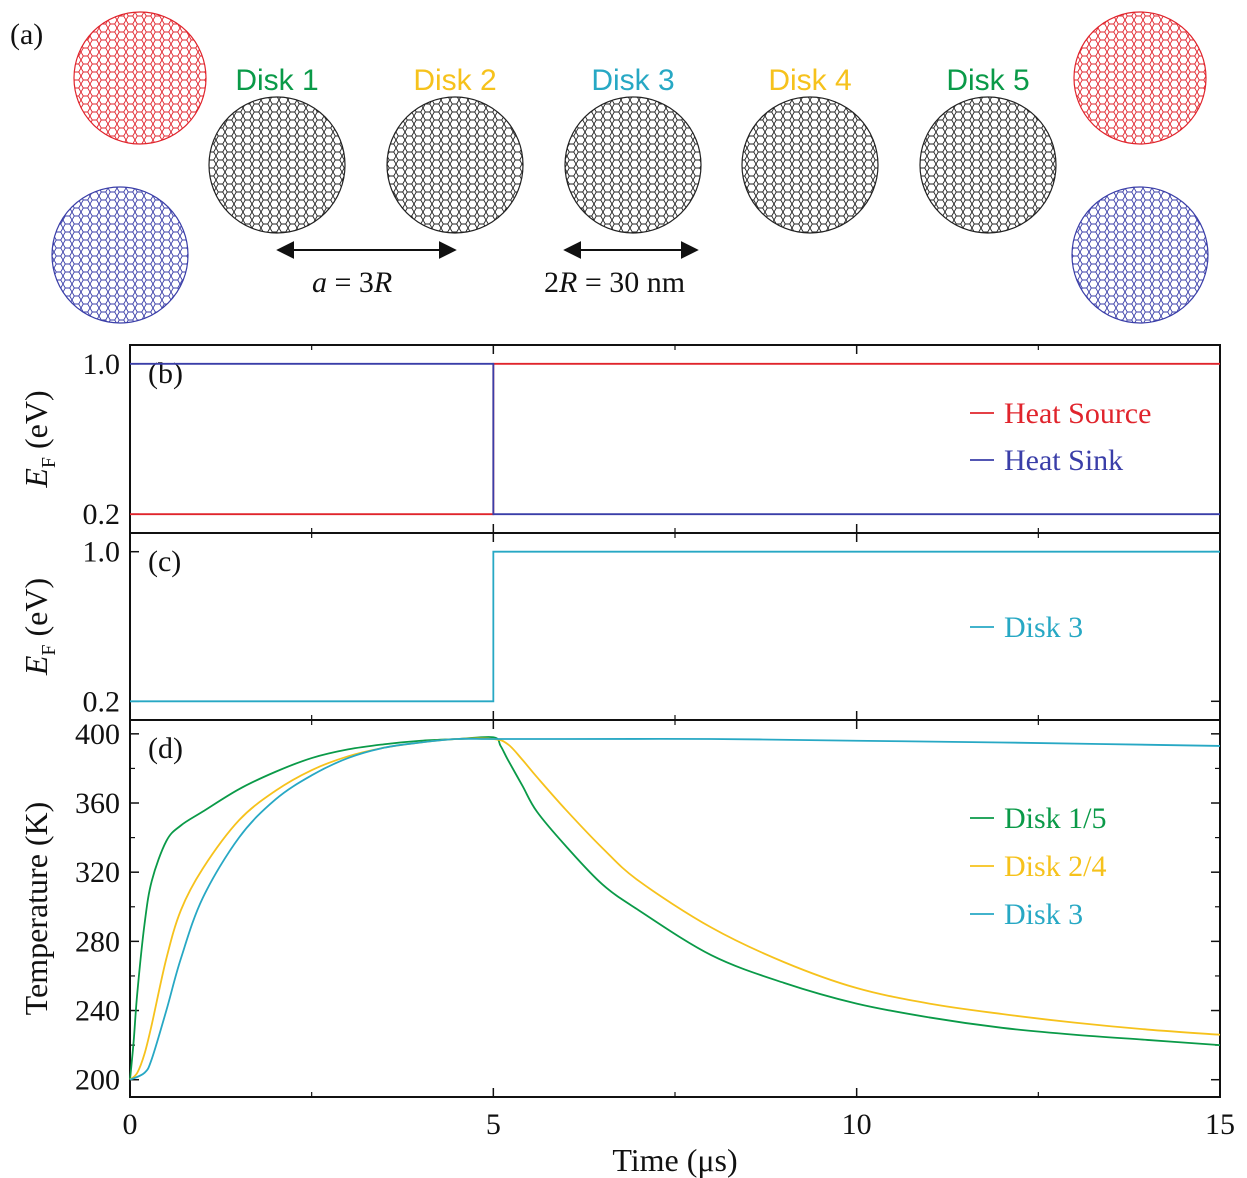  I want to click on y-axis-label: Temperature (K), so click(36, 909).